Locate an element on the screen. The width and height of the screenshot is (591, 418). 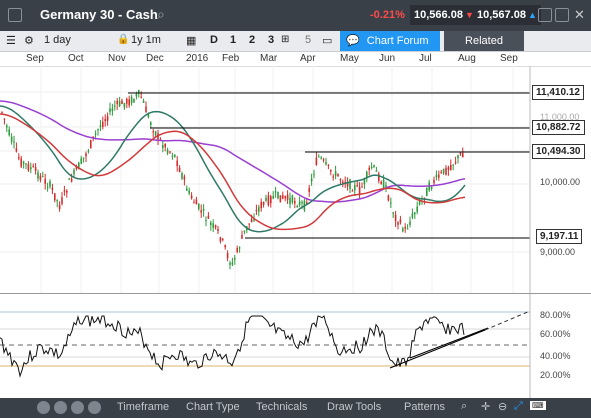
layout-icon: ⊞ is located at coordinates (285, 39).